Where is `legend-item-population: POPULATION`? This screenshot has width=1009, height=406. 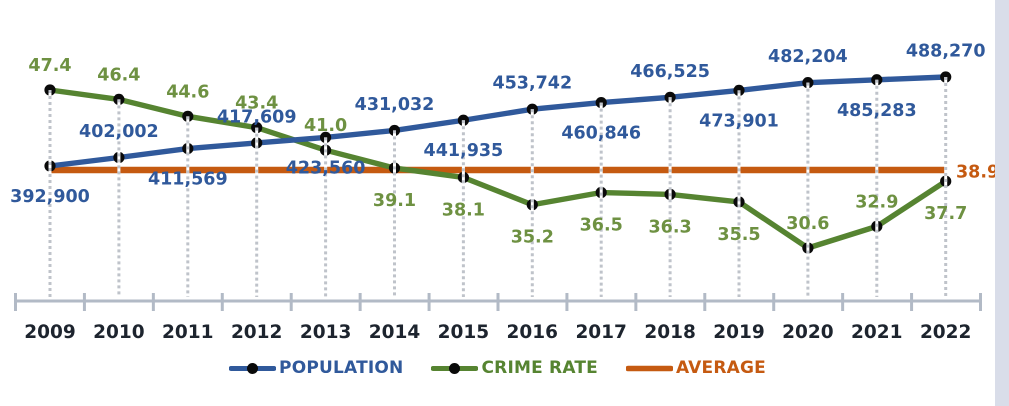
legend-item-population: POPULATION is located at coordinates (316, 368).